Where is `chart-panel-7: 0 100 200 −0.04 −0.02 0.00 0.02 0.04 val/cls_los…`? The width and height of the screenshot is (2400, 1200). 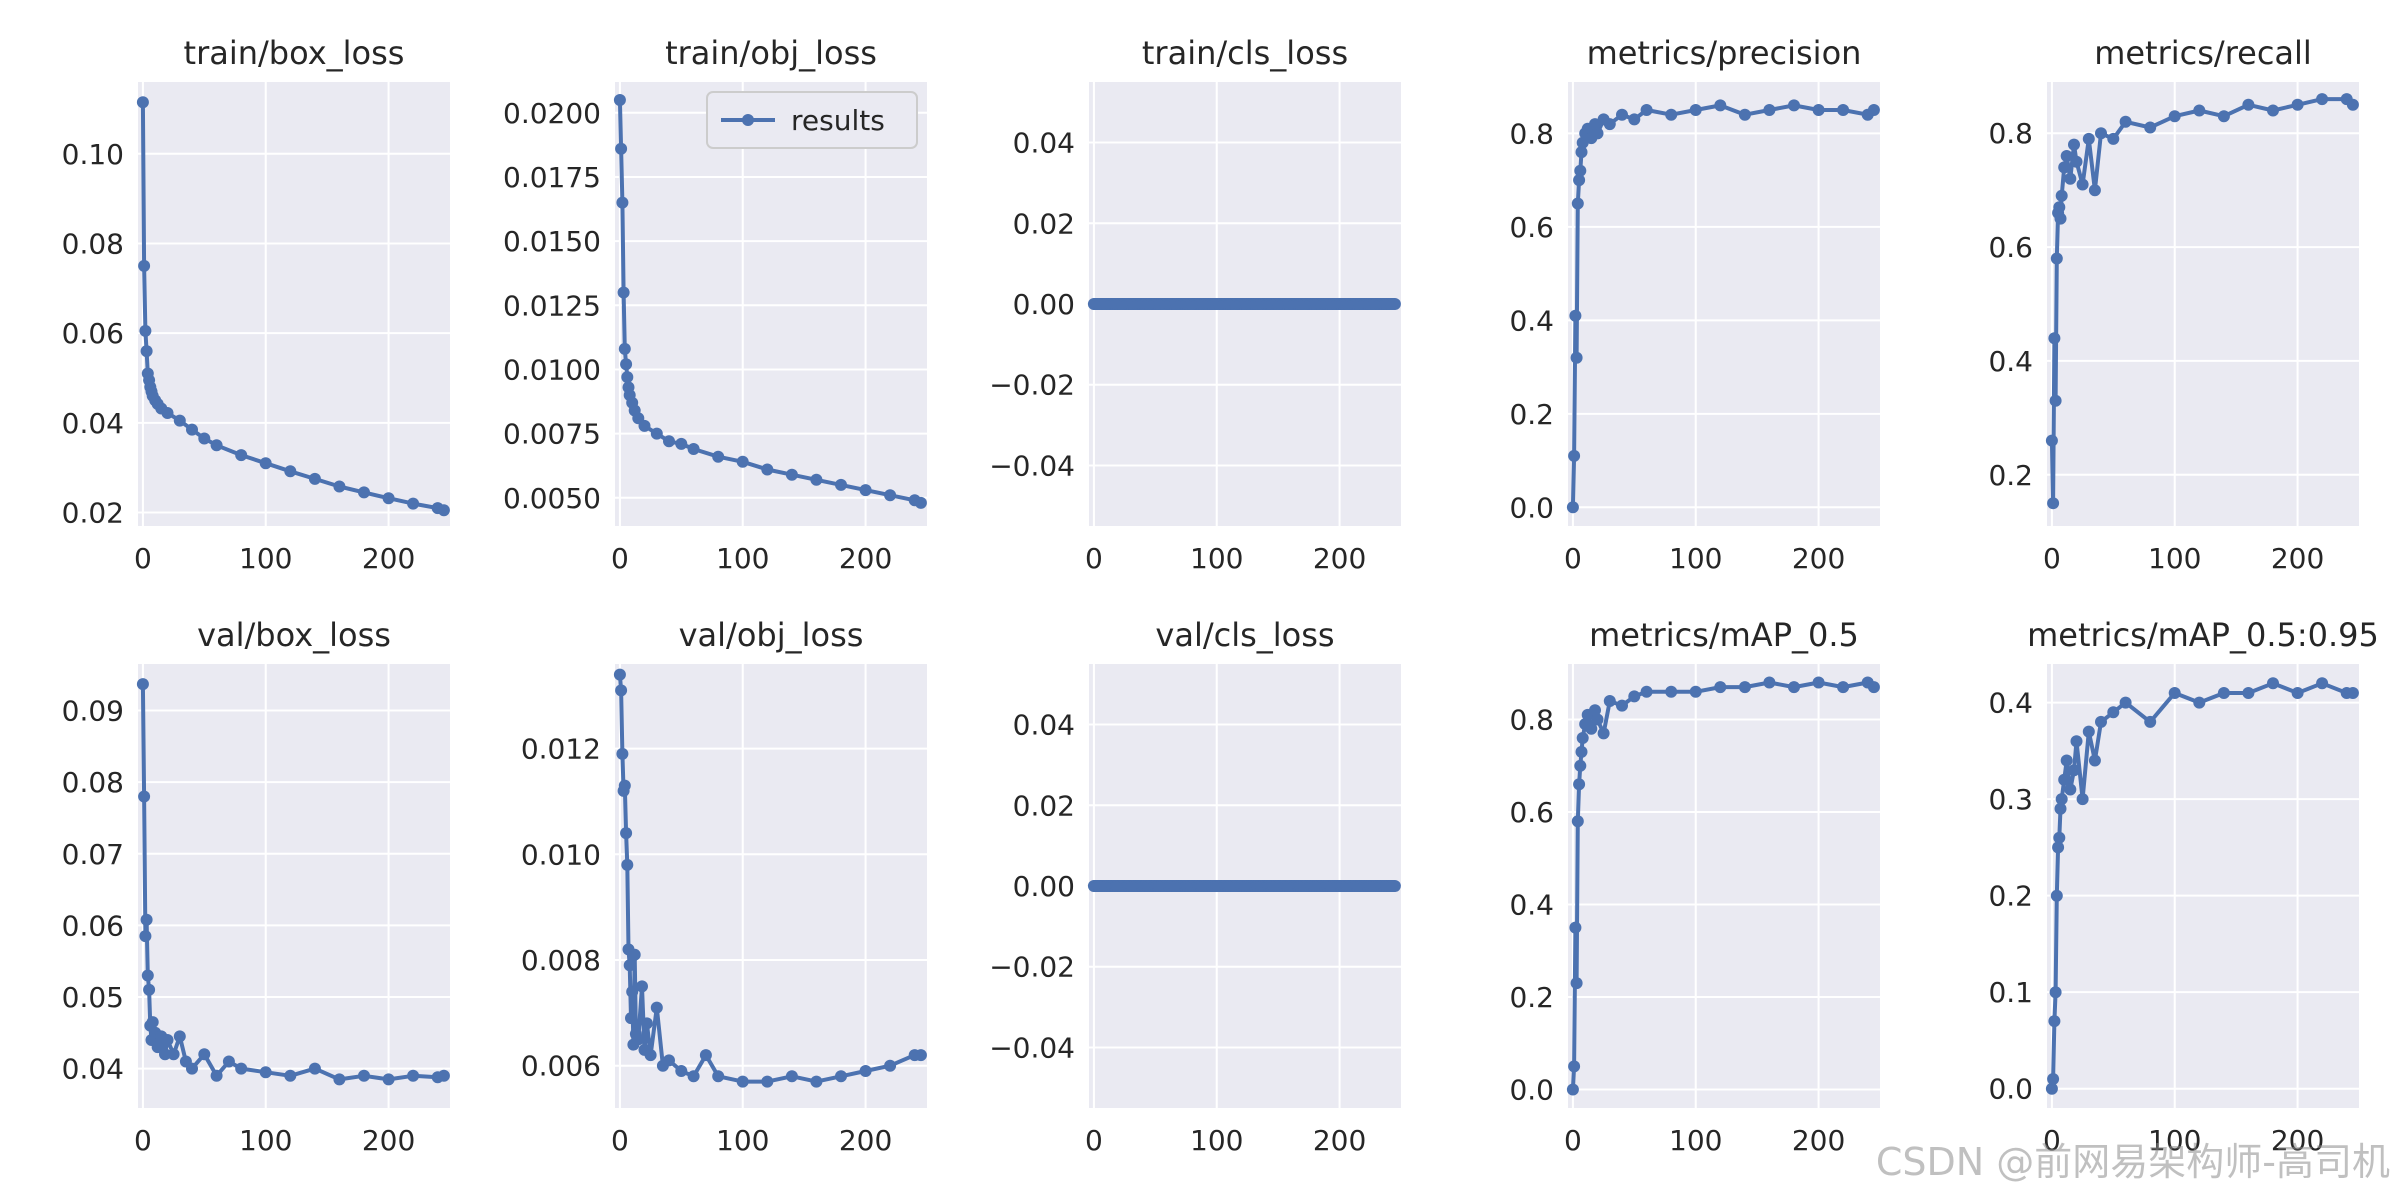 chart-panel-7: 0 100 200 −0.04 −0.02 0.00 0.02 0.04 val/cls_los… is located at coordinates (1195, 886).